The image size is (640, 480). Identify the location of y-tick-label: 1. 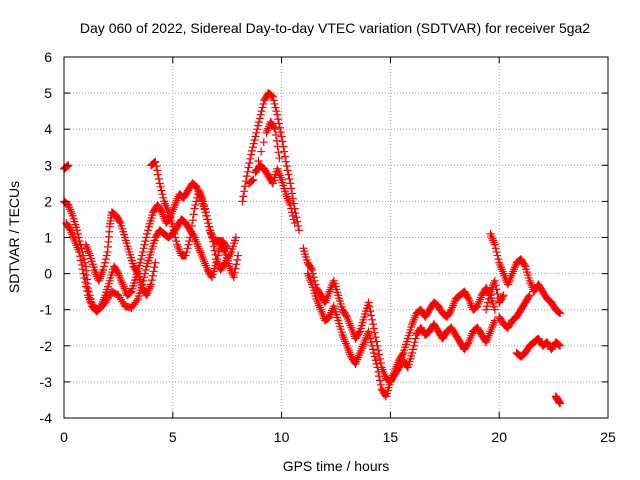
(48, 238).